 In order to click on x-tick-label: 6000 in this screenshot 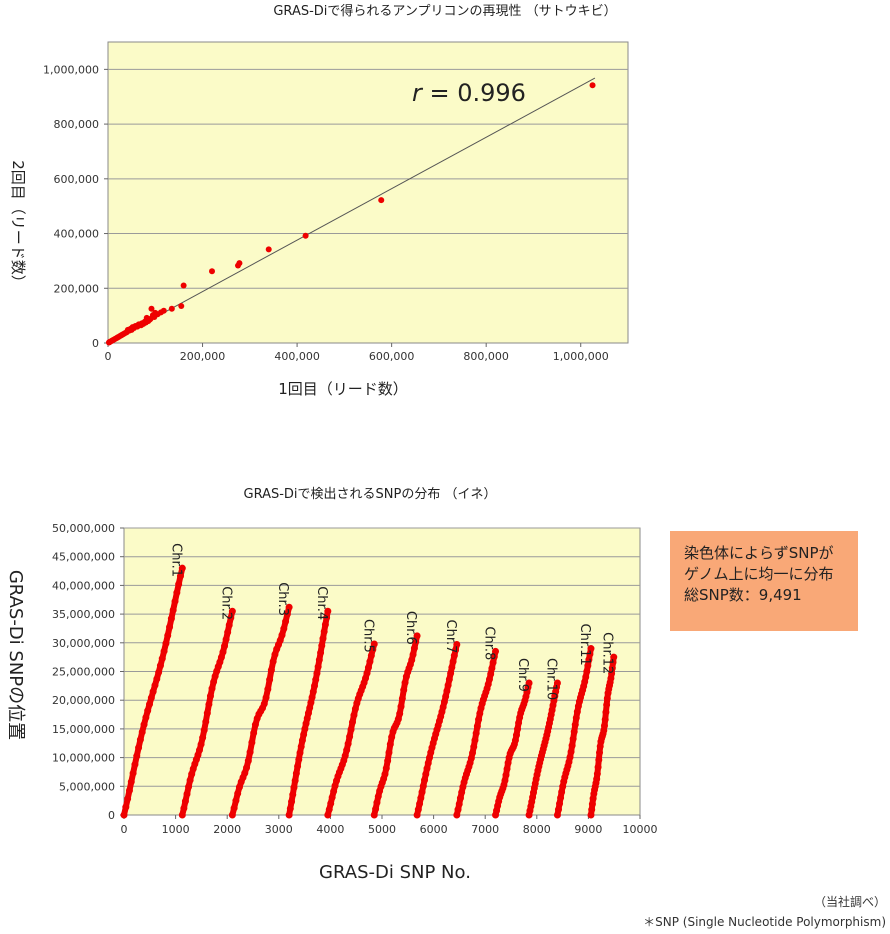, I will do `click(434, 829)`.